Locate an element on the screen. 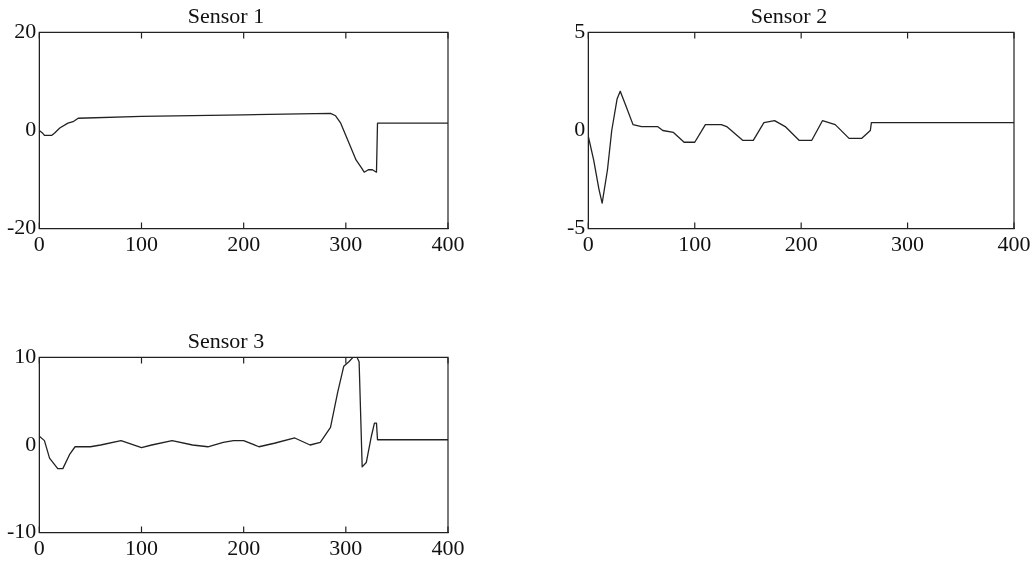  chart-title: Sensor 3 is located at coordinates (226, 340).